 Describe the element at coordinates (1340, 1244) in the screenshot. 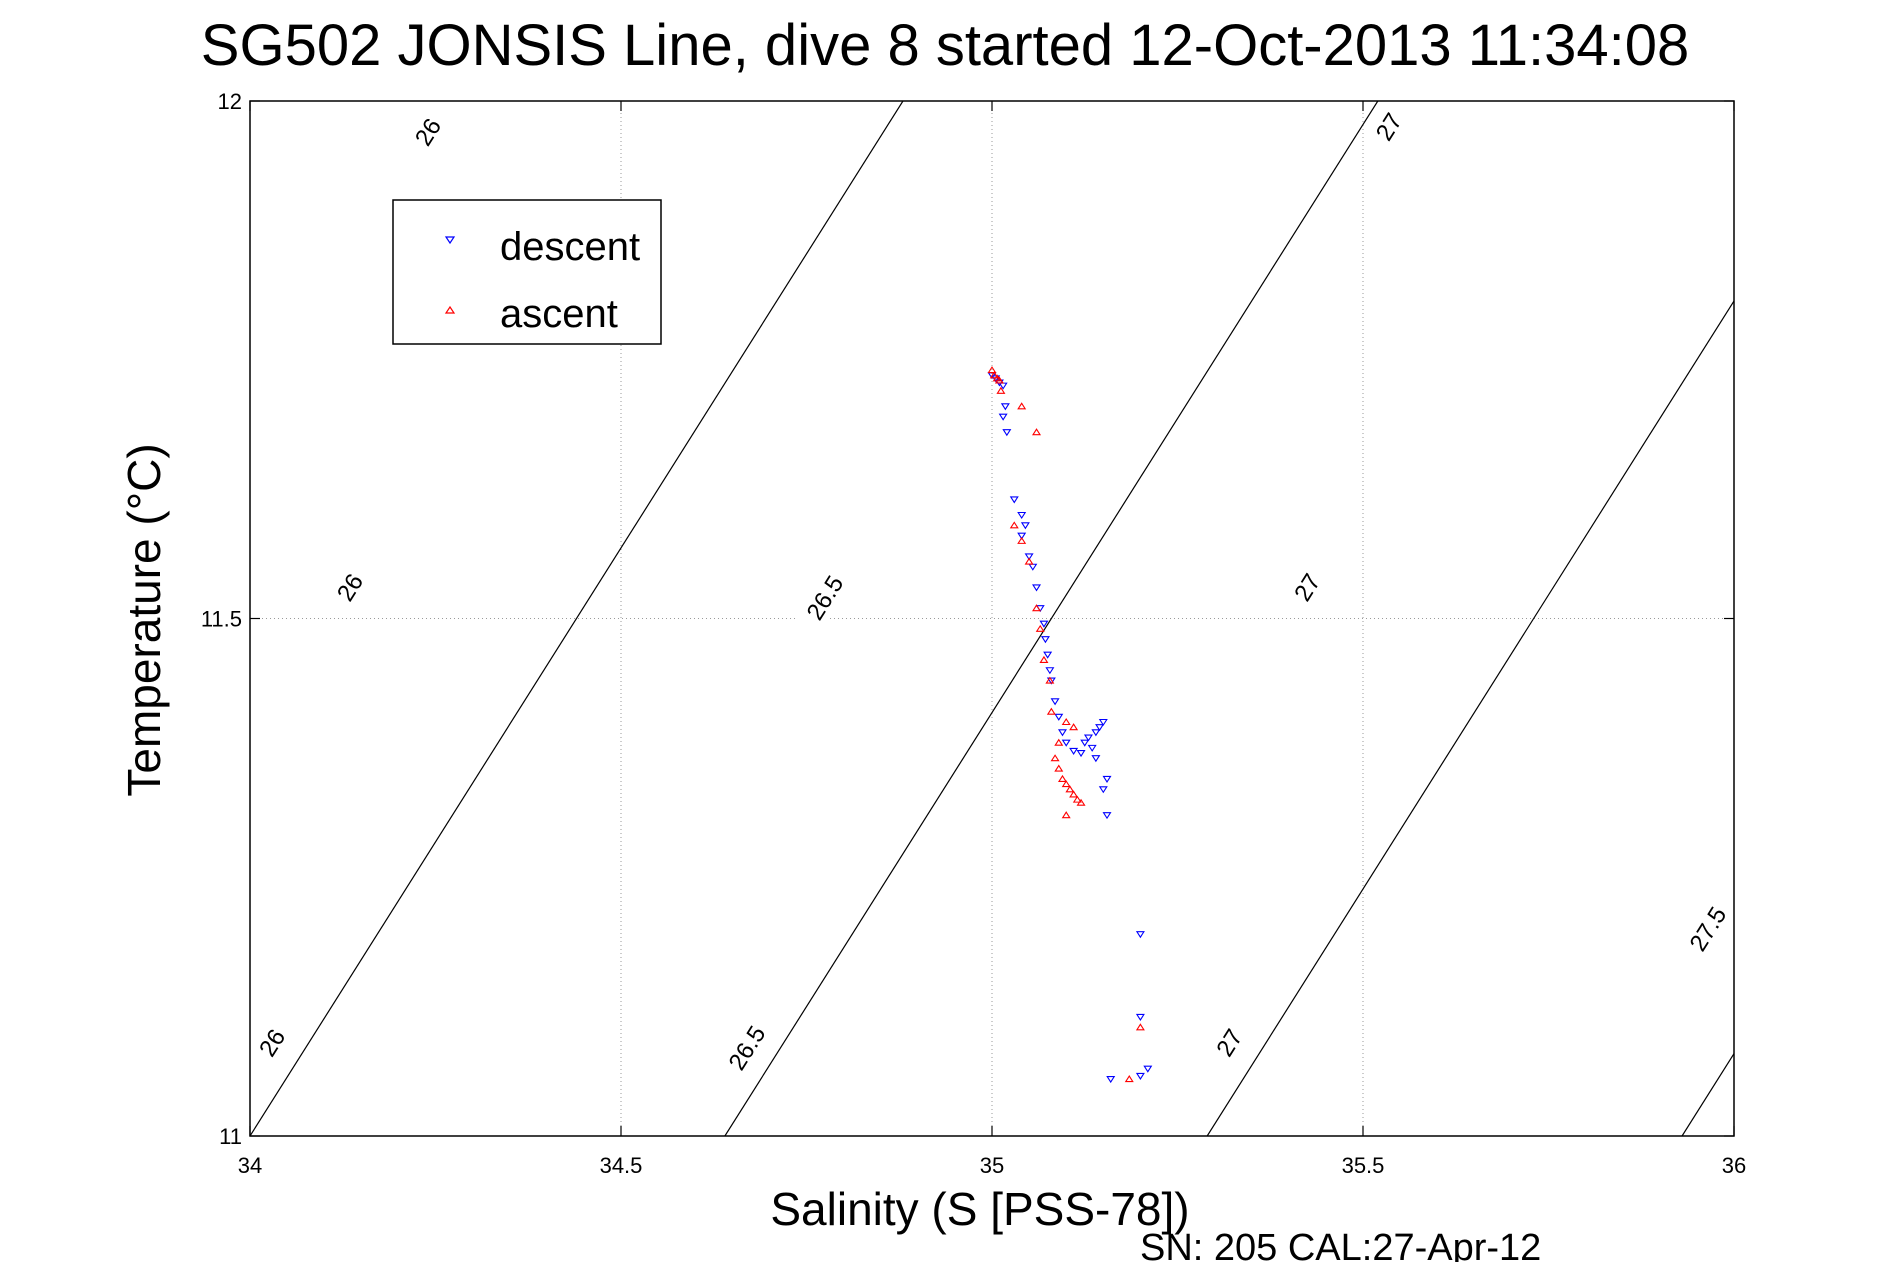

I see `serial-cal-footer: SN: 205 CAL:27-Apr-12` at that location.